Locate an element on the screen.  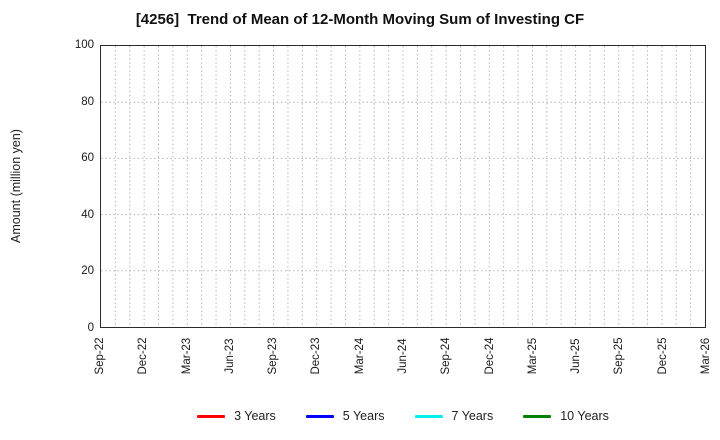
legend-label: 3 Years is located at coordinates (255, 416).